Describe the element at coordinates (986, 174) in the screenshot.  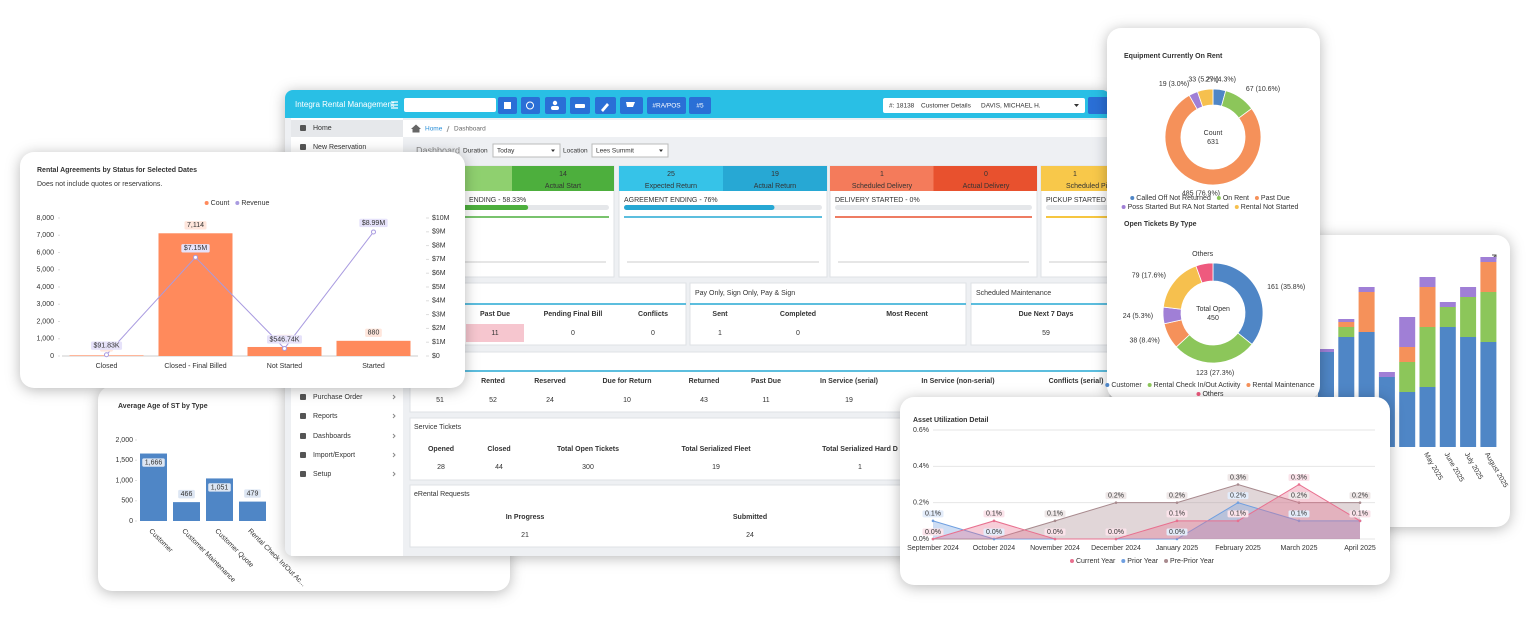
I see `stat-value: 0` at that location.